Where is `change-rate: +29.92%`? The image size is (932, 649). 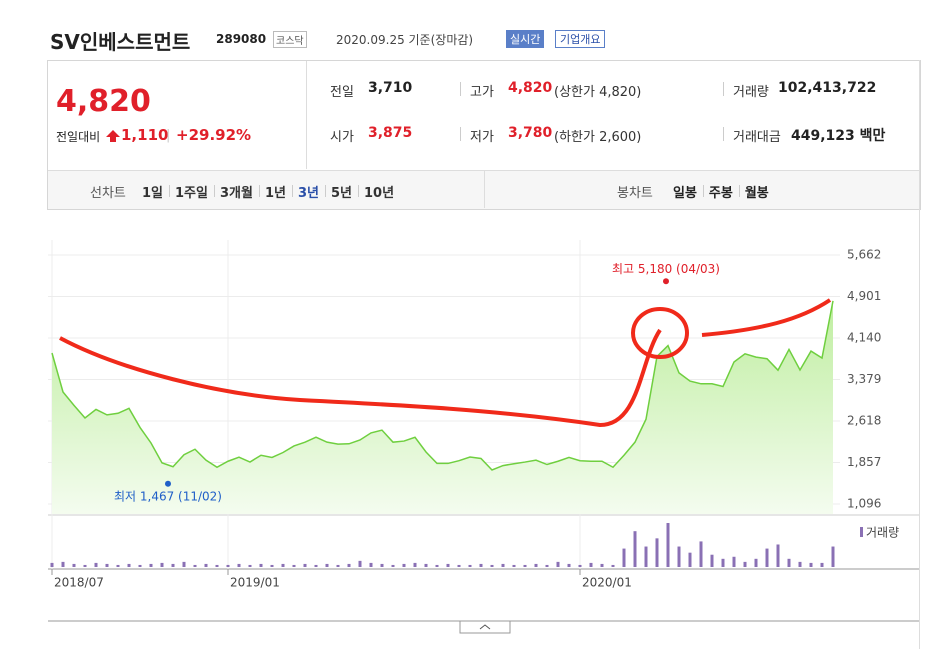
change-rate: +29.92% is located at coordinates (214, 135).